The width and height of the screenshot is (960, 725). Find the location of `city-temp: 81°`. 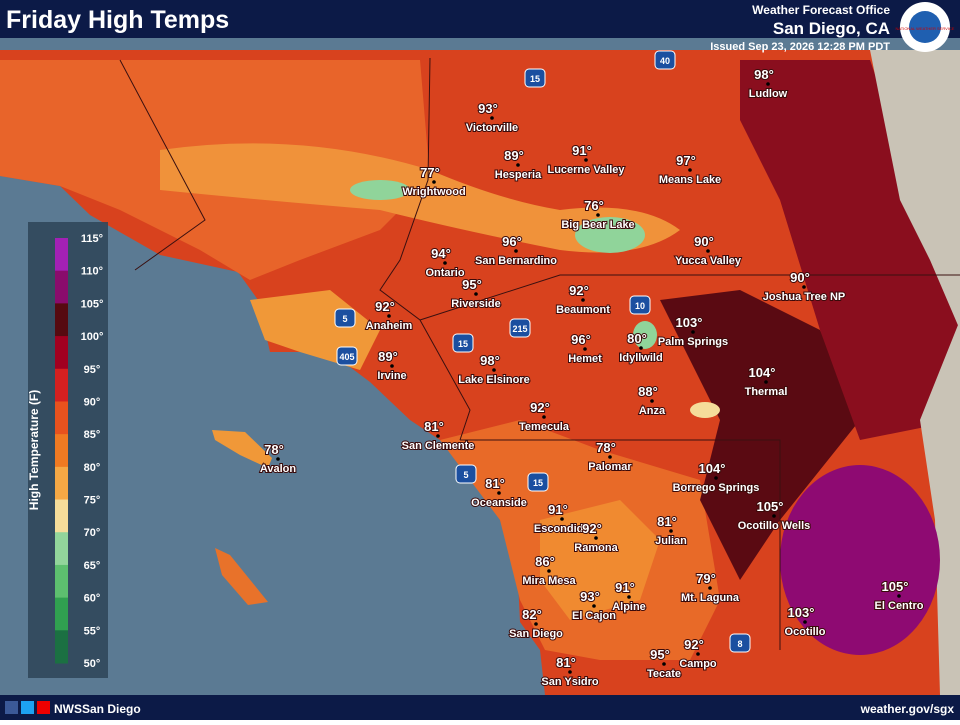

city-temp: 81° is located at coordinates (434, 426).